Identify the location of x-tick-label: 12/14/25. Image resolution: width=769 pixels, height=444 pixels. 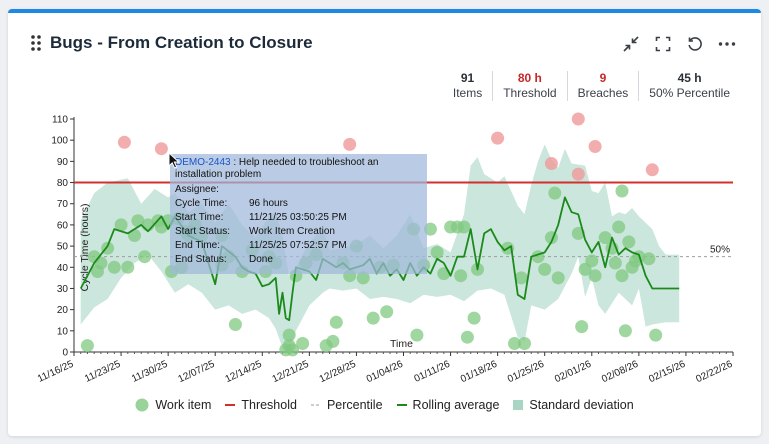
(244, 372).